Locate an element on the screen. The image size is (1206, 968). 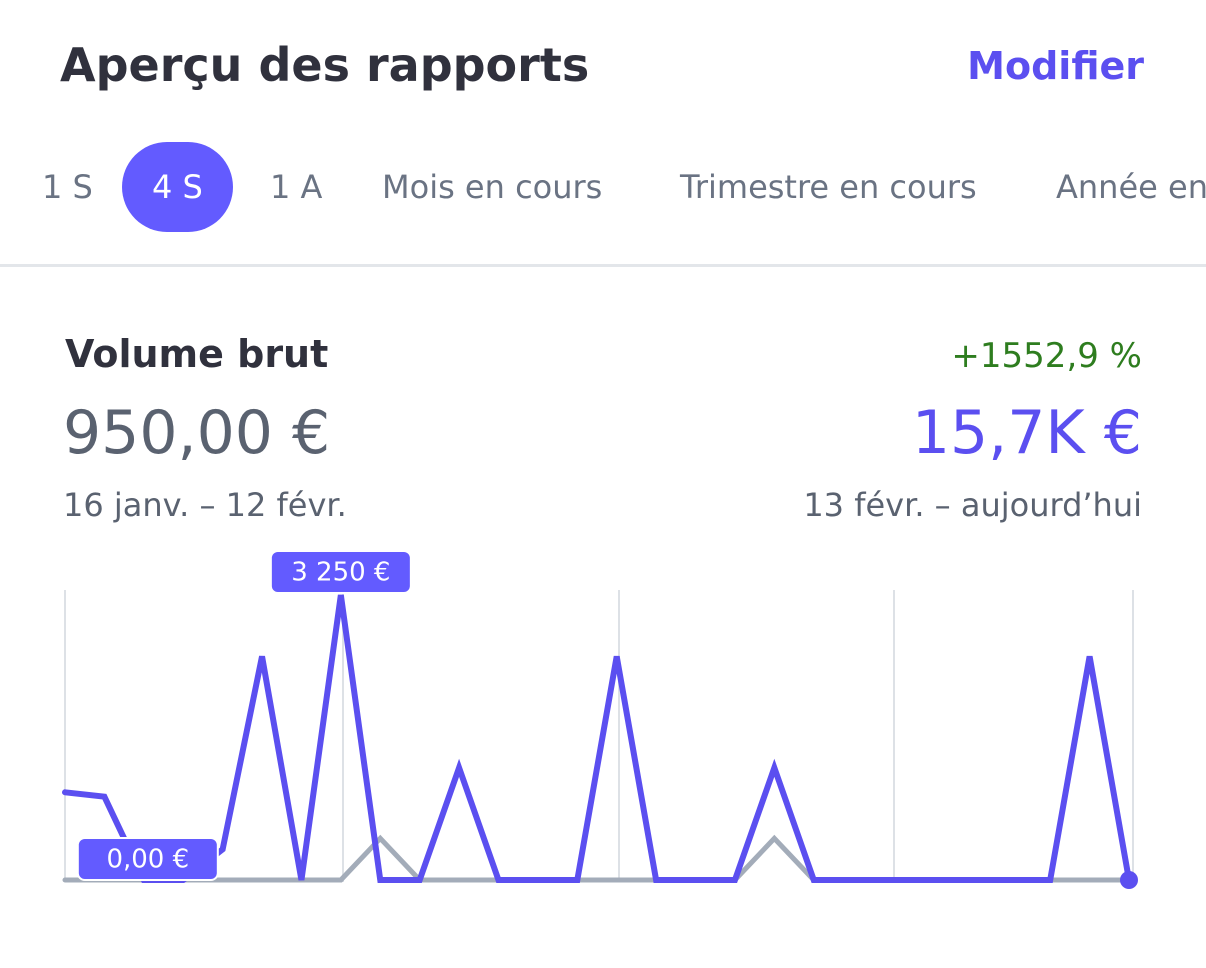
previous-value: 950,00 € is located at coordinates (197, 433).